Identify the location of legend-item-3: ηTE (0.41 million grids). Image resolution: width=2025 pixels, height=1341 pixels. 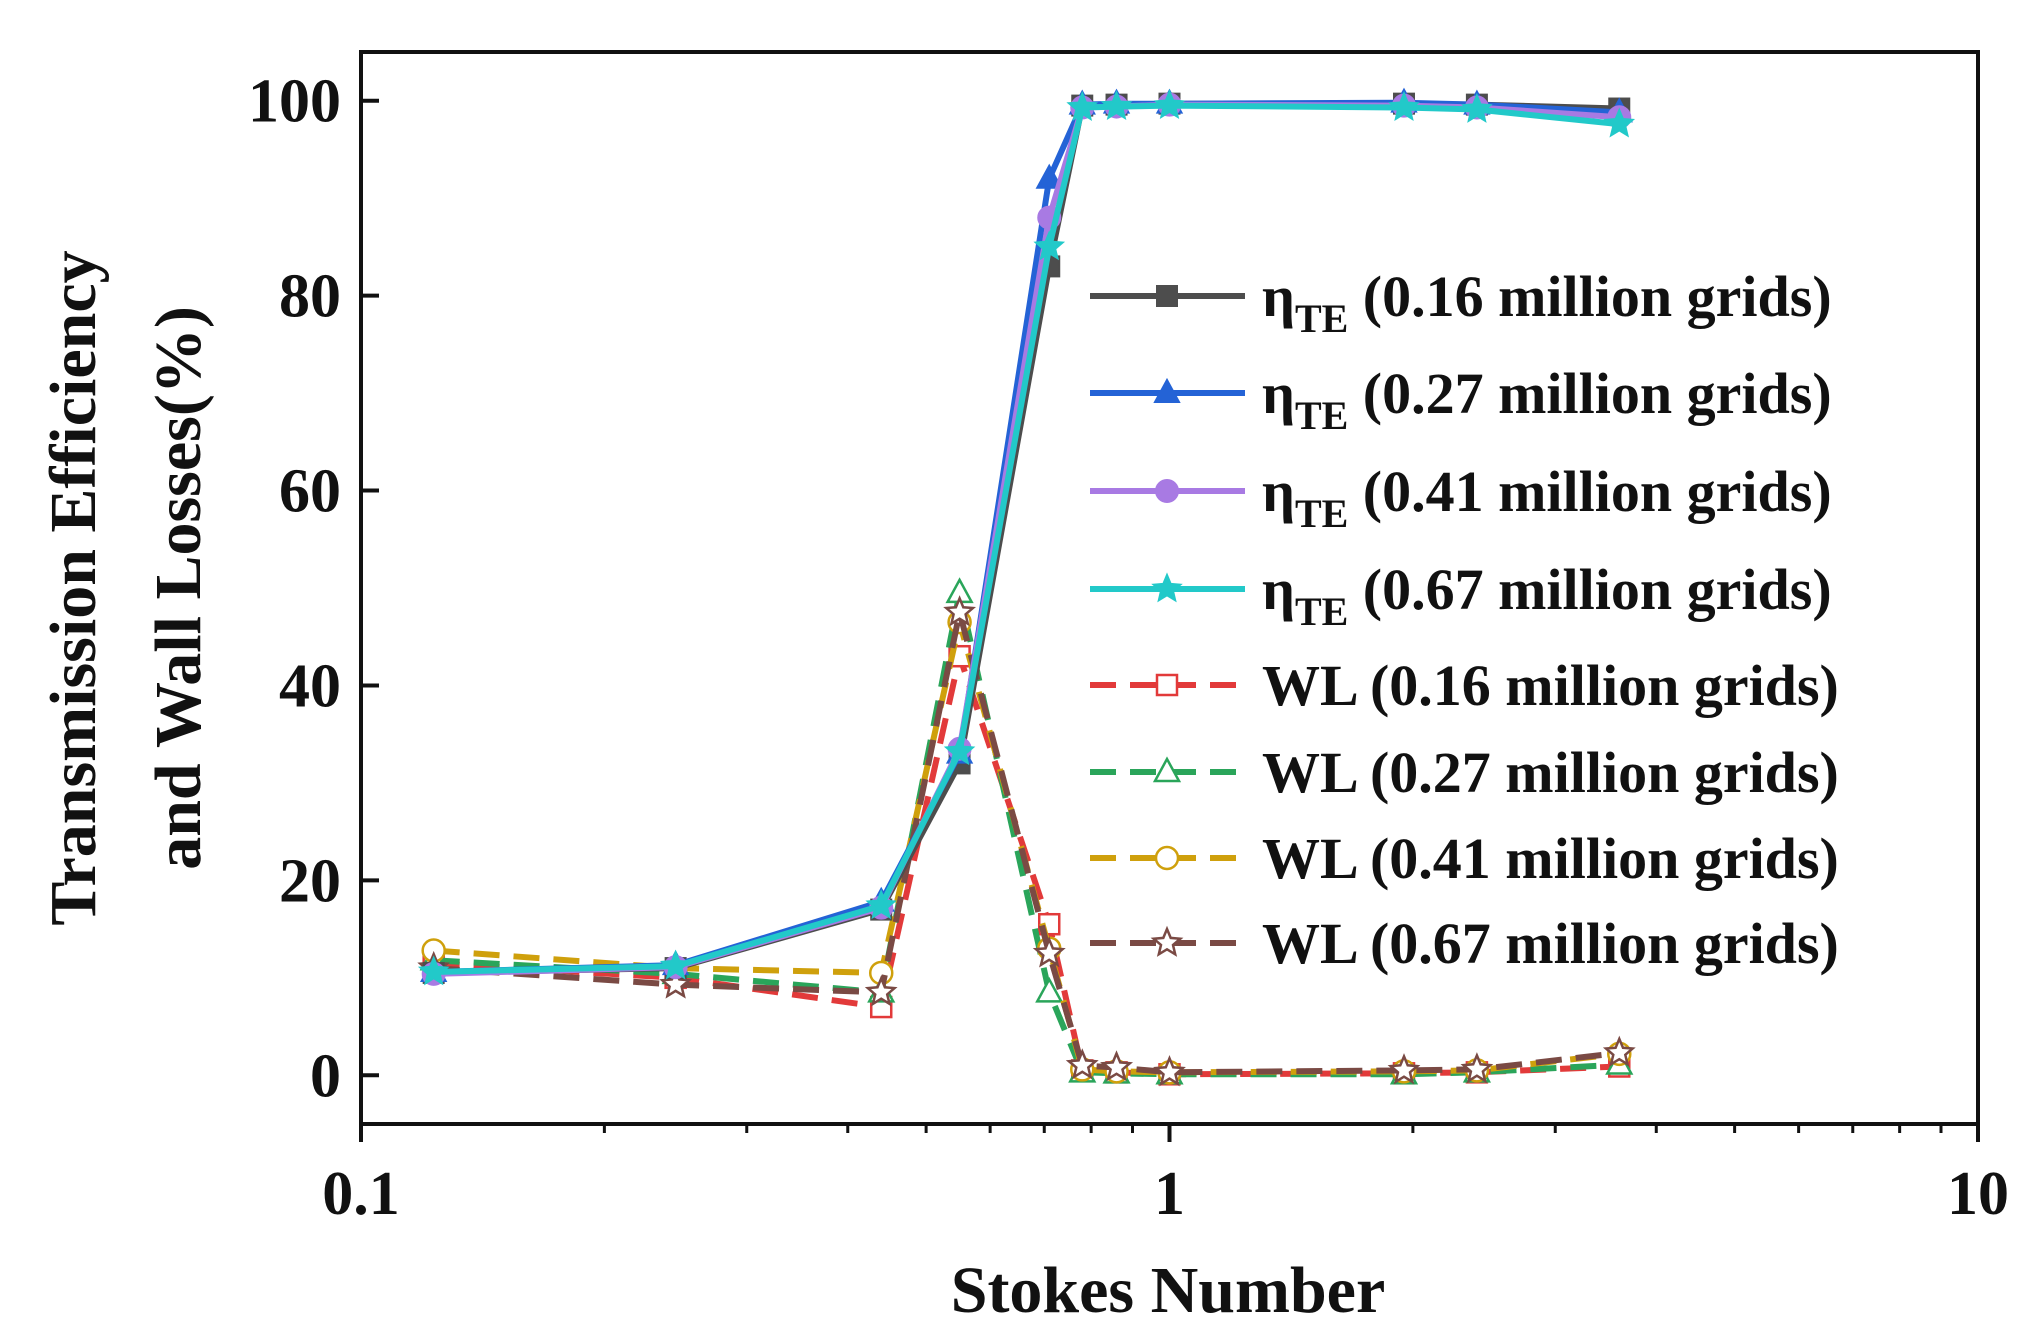
(1461, 497).